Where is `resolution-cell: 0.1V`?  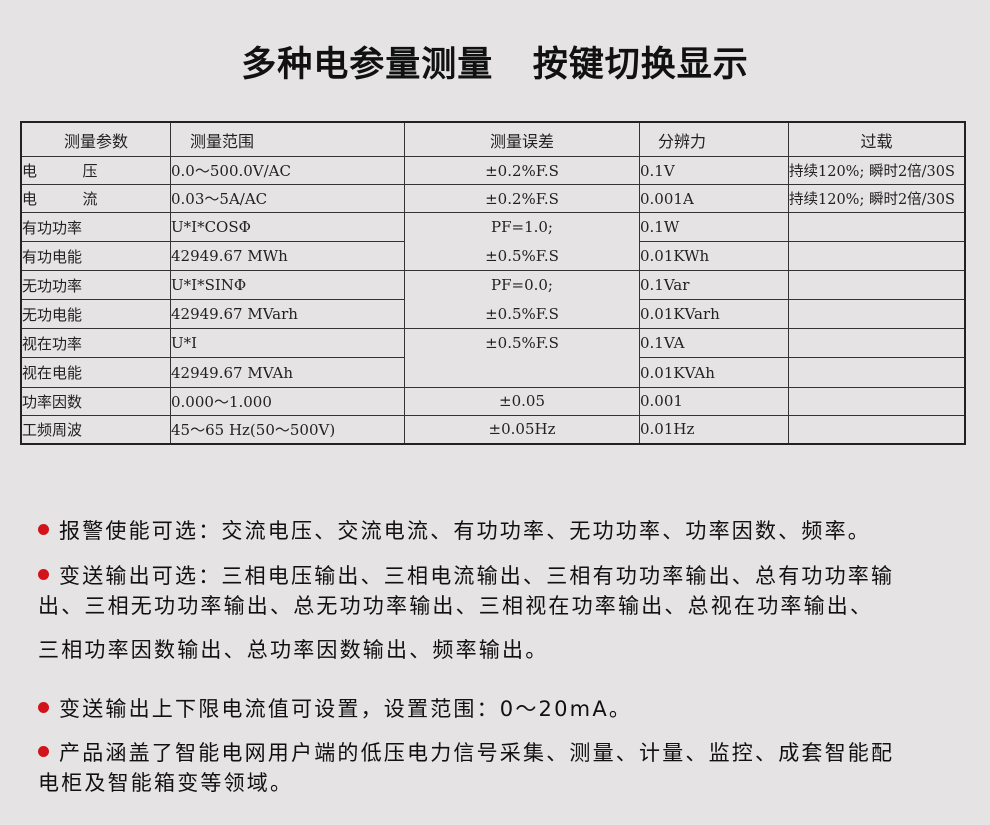 resolution-cell: 0.1V is located at coordinates (714, 170).